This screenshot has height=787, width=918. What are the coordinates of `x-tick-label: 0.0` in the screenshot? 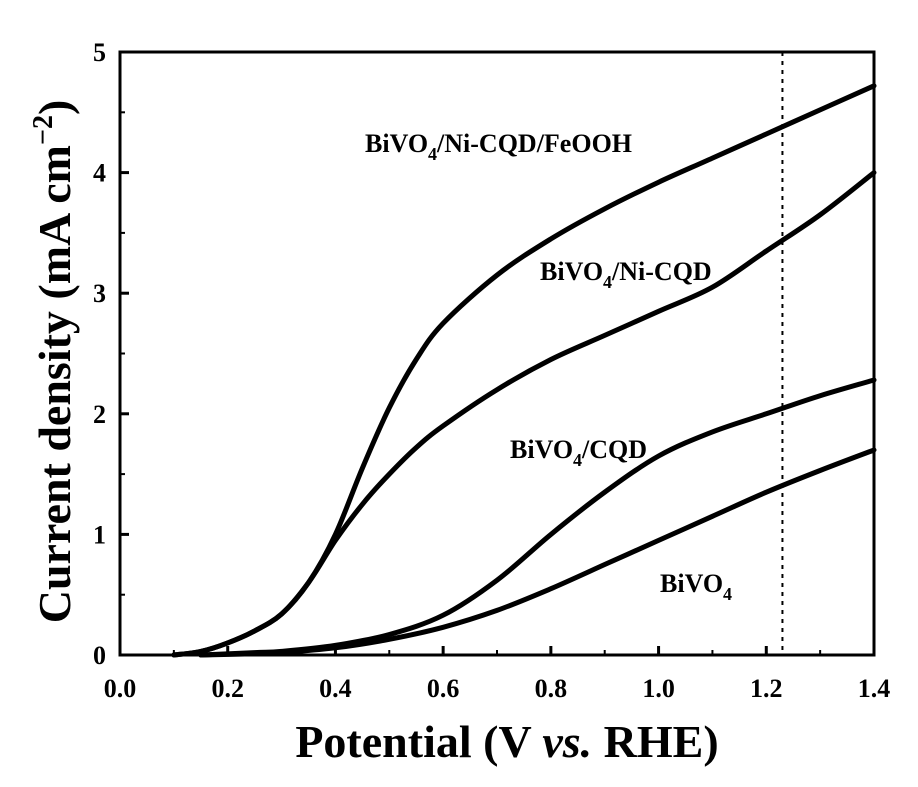 It's located at (120, 688).